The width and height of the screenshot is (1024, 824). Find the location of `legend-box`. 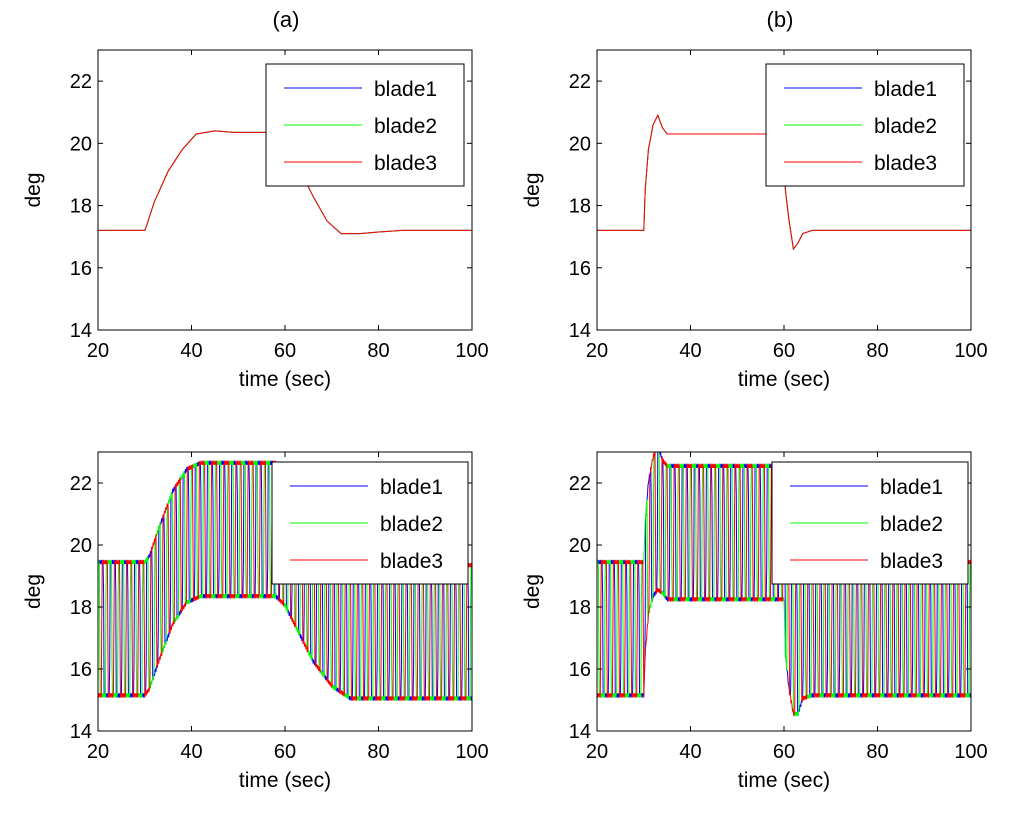

legend-box is located at coordinates (365, 125).